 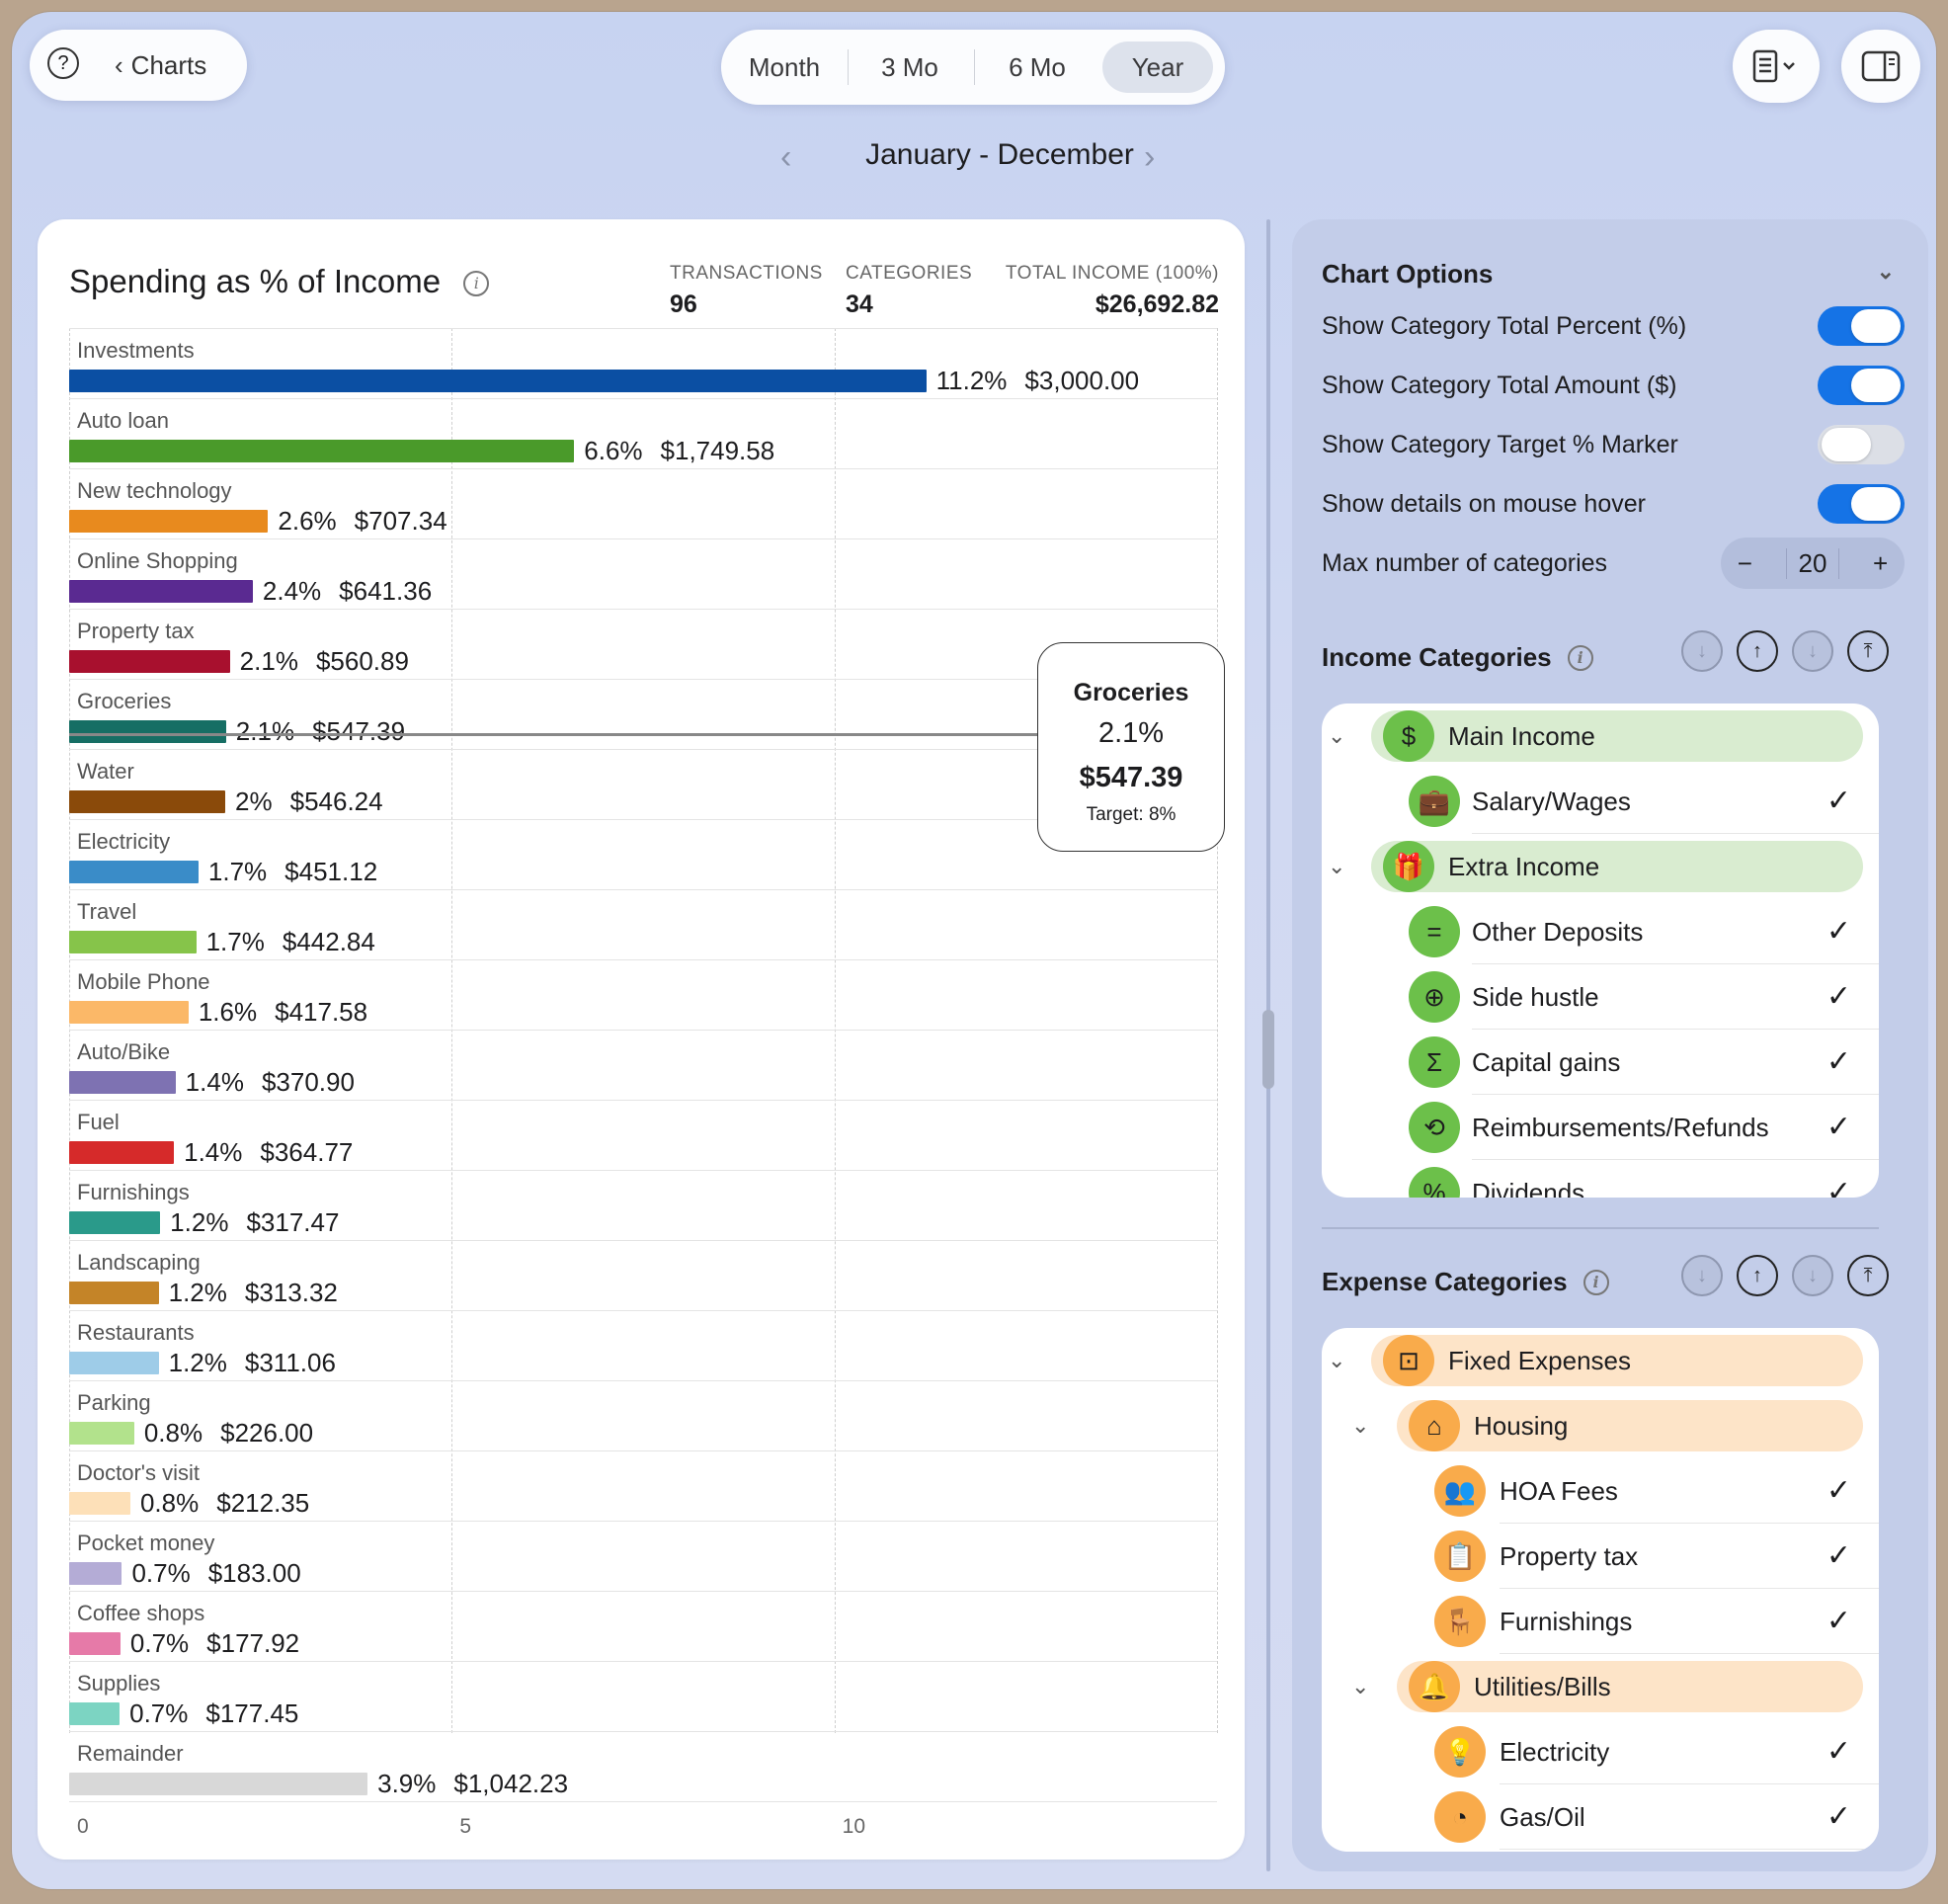 What do you see at coordinates (1600, 1686) in the screenshot?
I see `category-row: ⌄ 🔔 Utilities/Bills` at bounding box center [1600, 1686].